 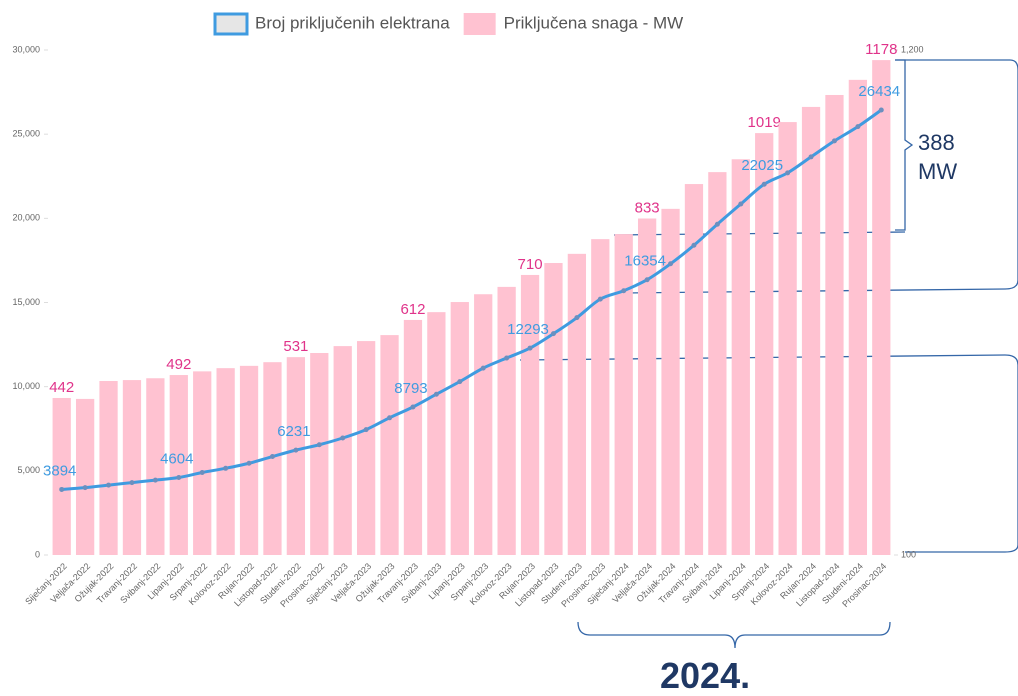 I want to click on bar-label: 531, so click(x=295, y=346).